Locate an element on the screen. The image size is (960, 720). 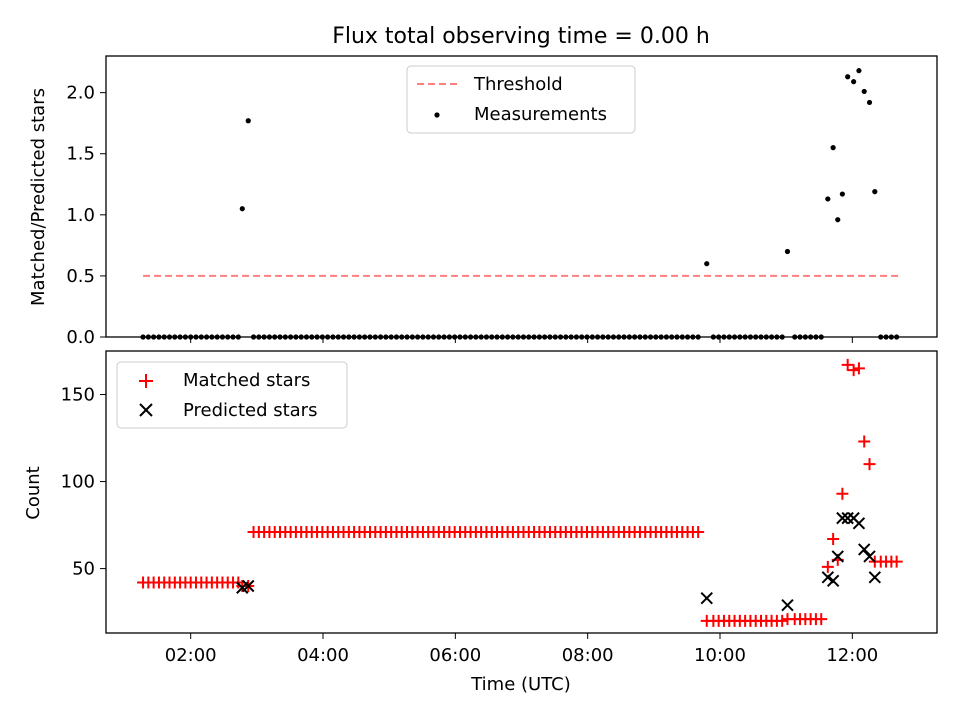
ratio-legend: Threshold Measurements is located at coordinates (521, 99).